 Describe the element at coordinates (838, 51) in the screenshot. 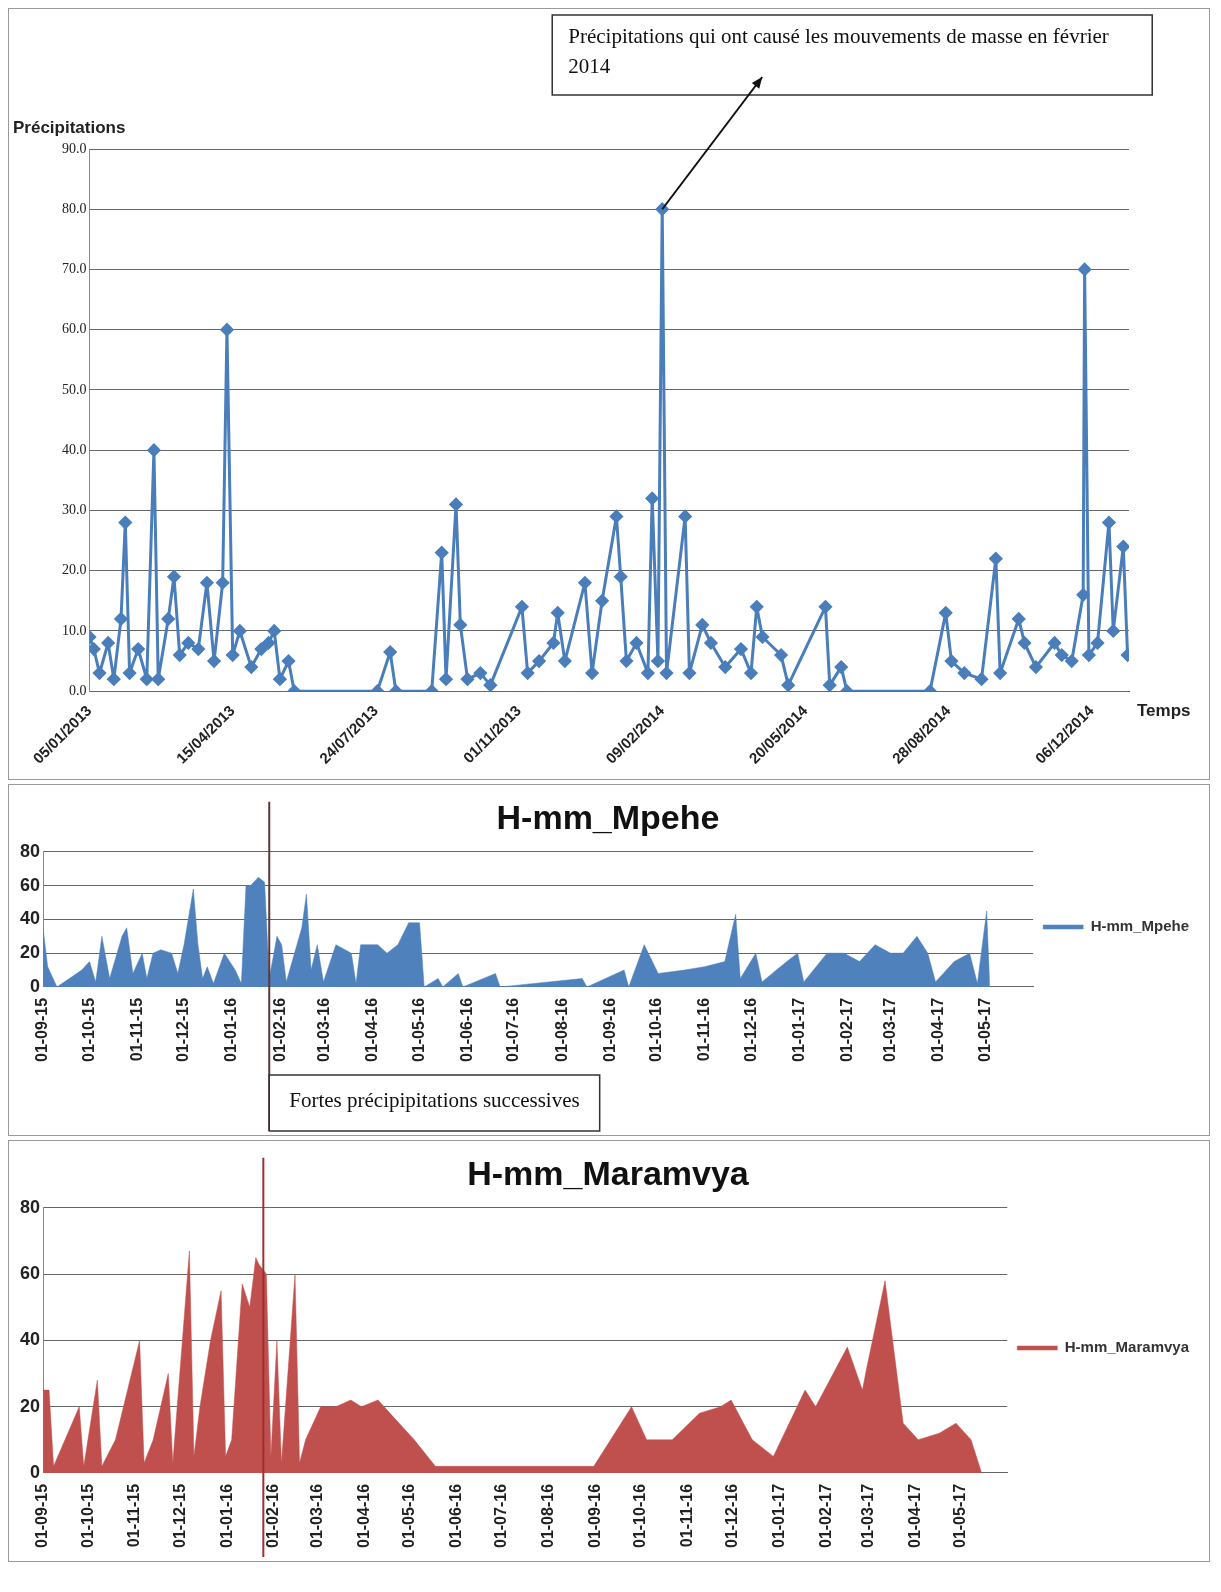

I see `annotation: Précipitations qui ont causé les mouvements de masse en février 2014` at that location.